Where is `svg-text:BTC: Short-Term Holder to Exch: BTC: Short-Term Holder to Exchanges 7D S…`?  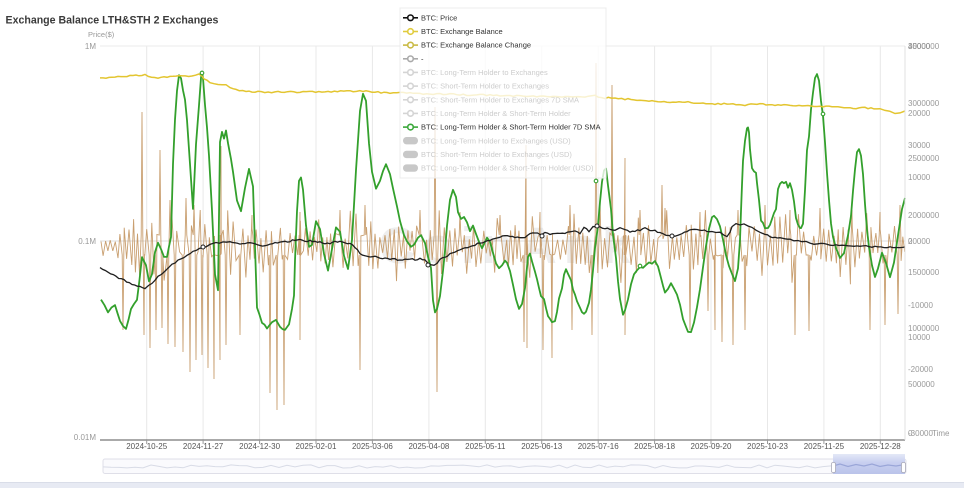 svg-text:BTC: Short-Term Holder to Exch: BTC: Short-Term Holder to Exchanges 7D S… is located at coordinates (500, 99).